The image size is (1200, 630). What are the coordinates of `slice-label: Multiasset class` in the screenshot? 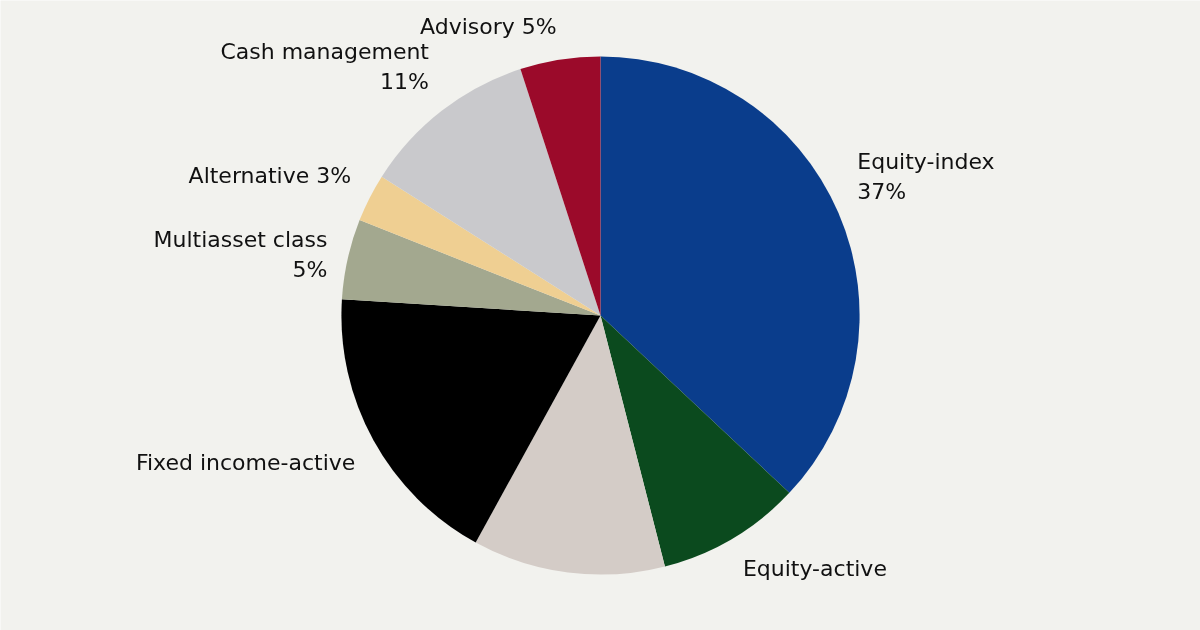 It's located at (240, 239).